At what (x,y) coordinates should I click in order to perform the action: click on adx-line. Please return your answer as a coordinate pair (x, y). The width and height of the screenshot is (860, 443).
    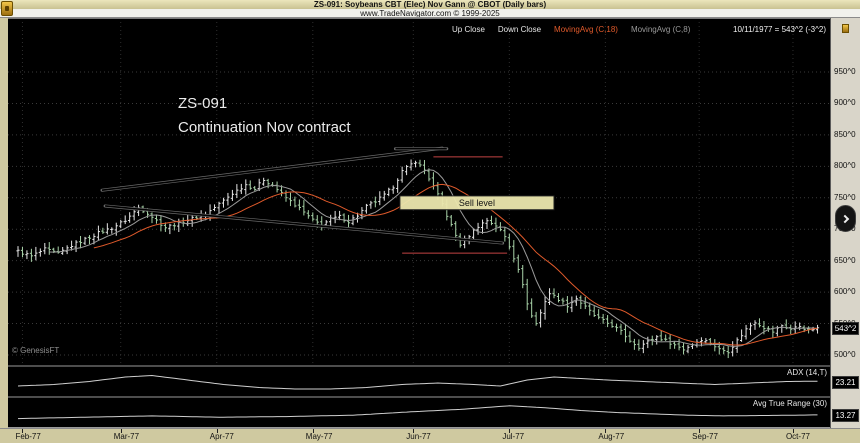
    Looking at the image, I should click on (417, 382).